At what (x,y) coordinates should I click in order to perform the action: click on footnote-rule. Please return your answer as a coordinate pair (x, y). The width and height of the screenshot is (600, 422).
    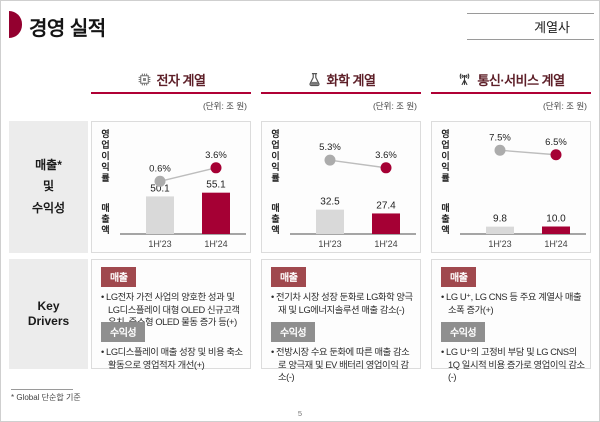
    Looking at the image, I should click on (42, 389).